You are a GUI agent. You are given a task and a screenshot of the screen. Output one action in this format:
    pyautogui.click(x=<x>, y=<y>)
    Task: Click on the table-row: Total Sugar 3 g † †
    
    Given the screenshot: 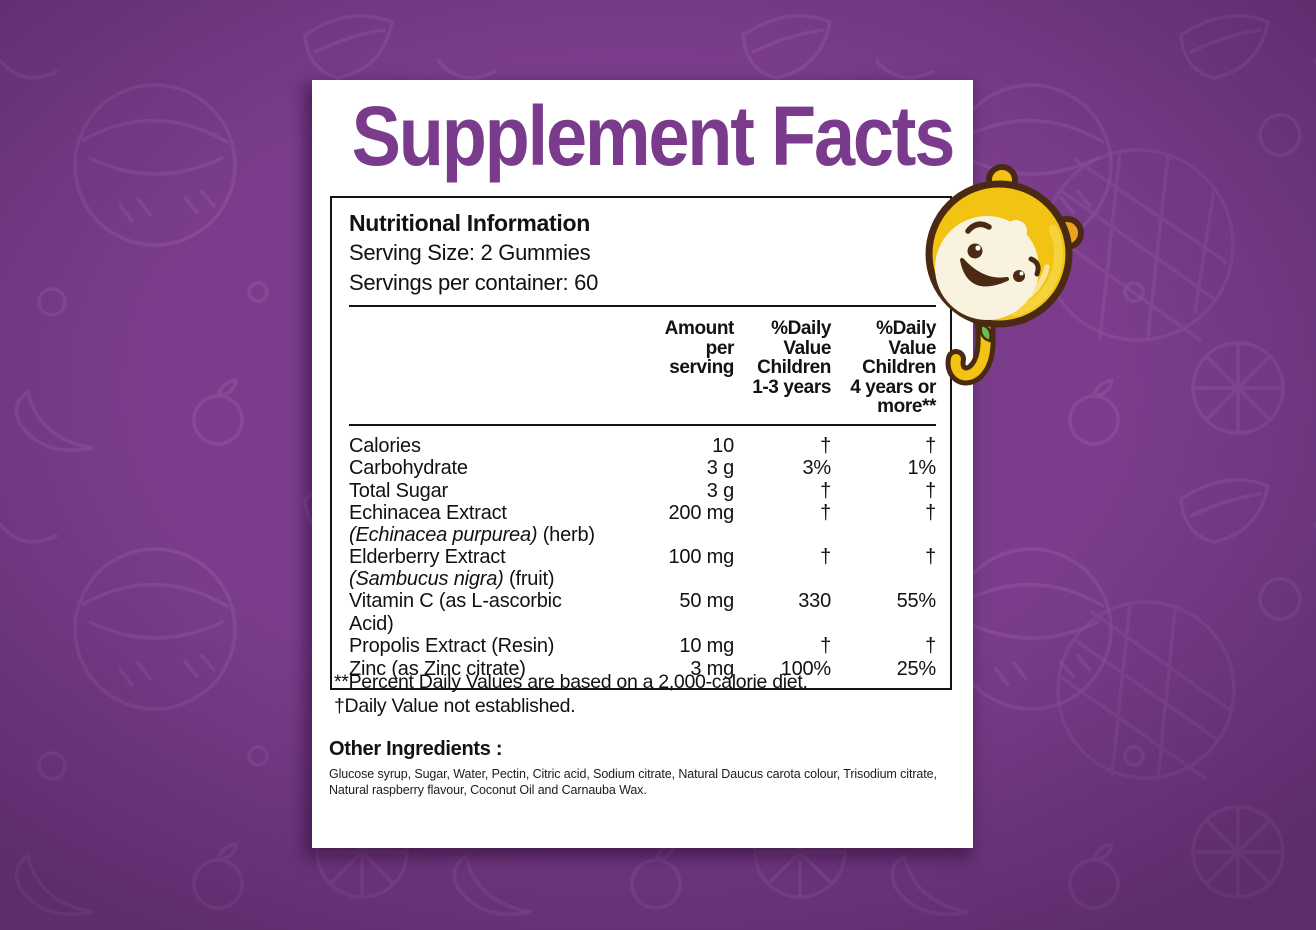 What is the action you would take?
    pyautogui.click(x=642, y=491)
    